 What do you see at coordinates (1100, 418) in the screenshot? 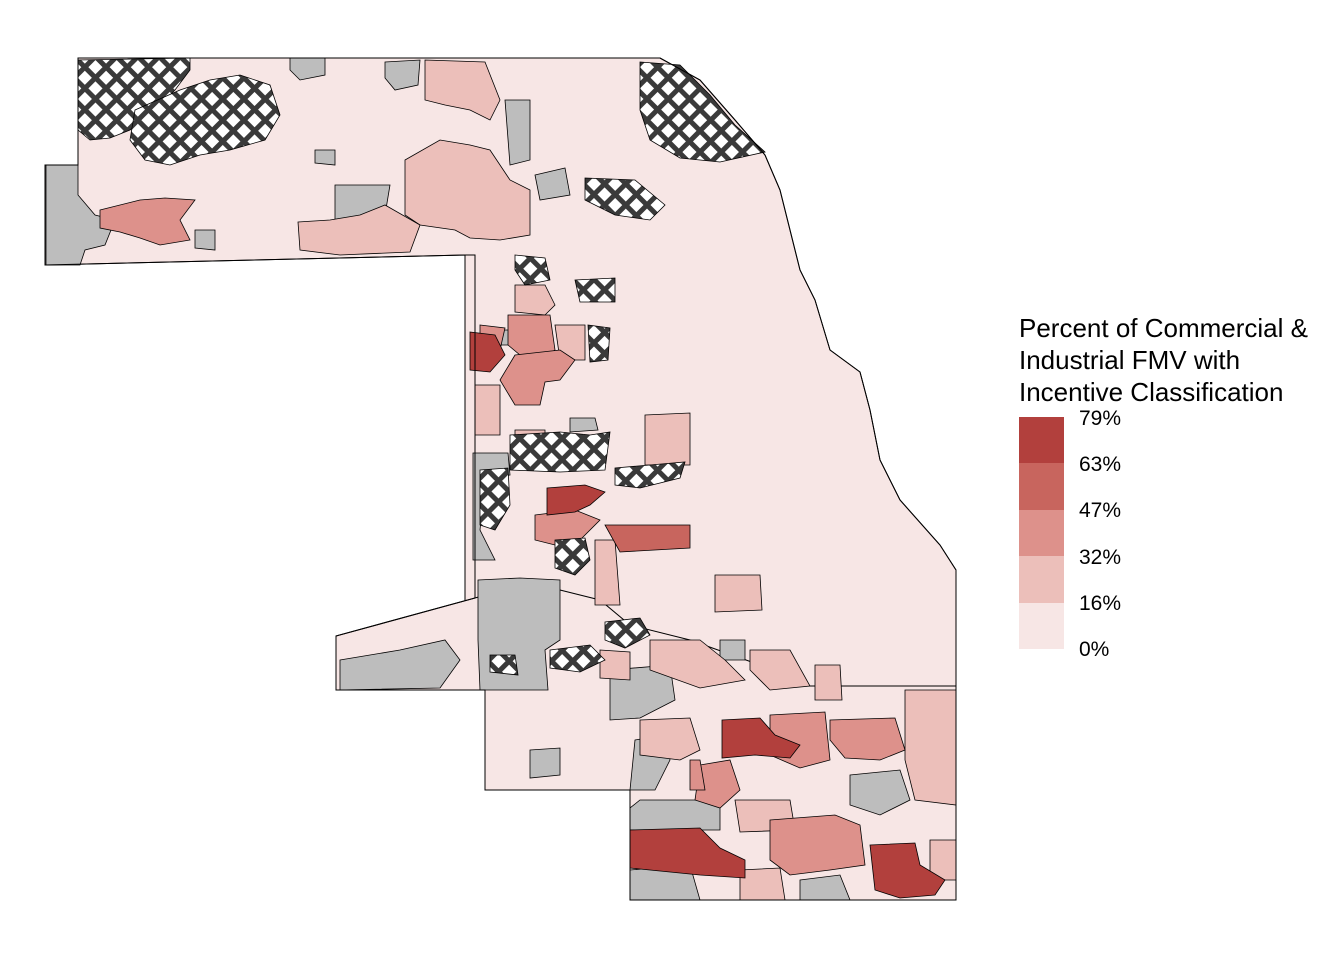
I see `legend-tick-79: 79%` at bounding box center [1100, 418].